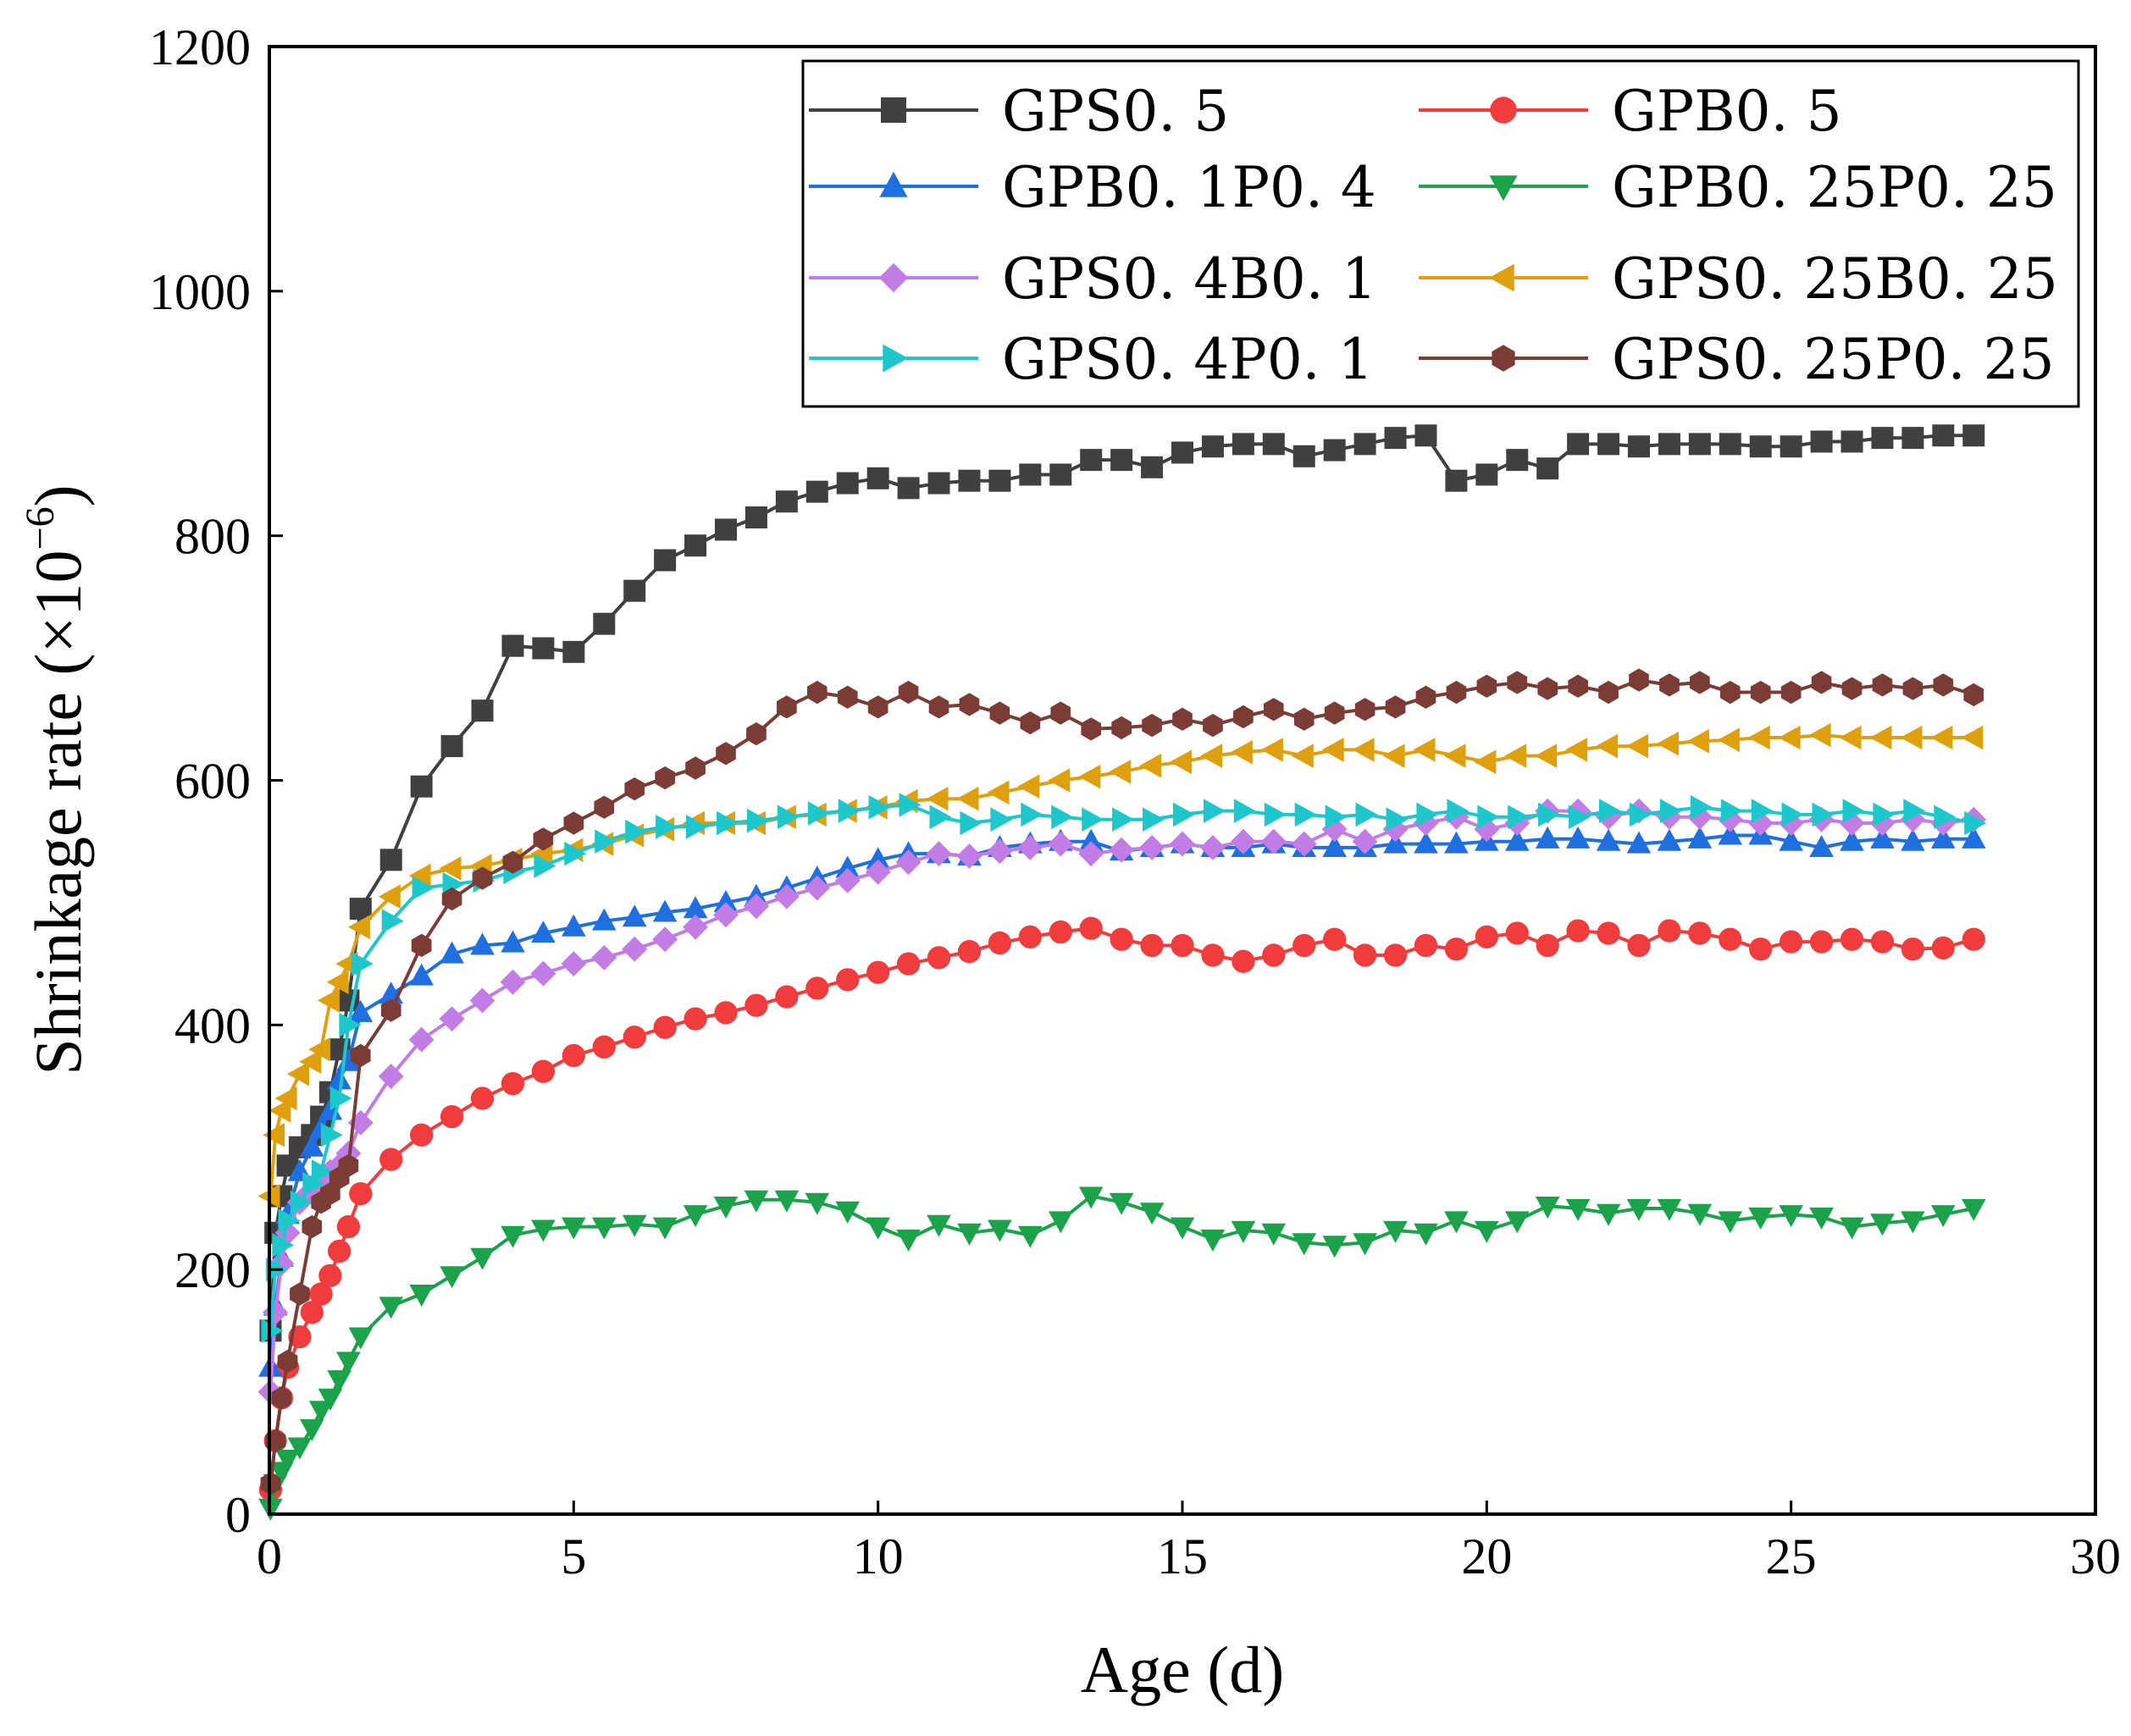 This screenshot has width=2131, height=1736. Describe the element at coordinates (1182, 1556) in the screenshot. I see `x-tick-label: 15` at that location.